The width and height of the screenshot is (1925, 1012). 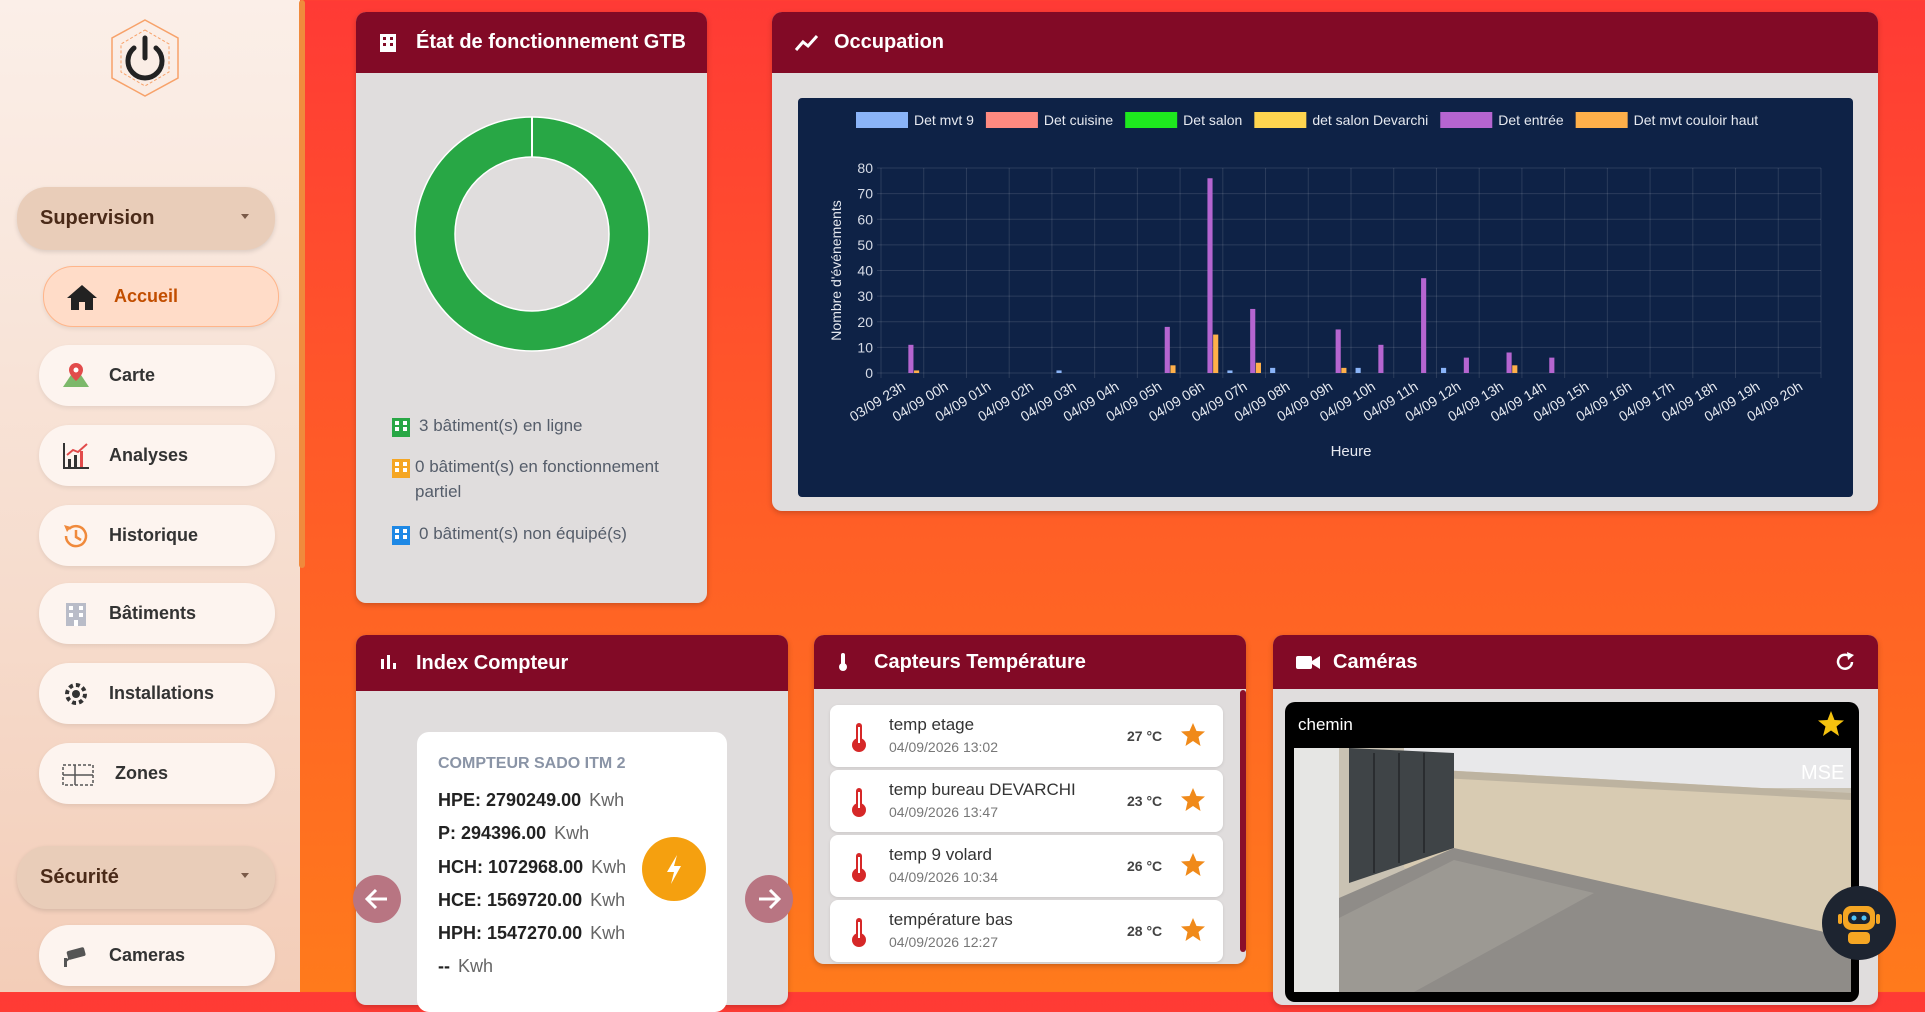 What do you see at coordinates (865, 168) in the screenshot?
I see `y-tick-label: 80` at bounding box center [865, 168].